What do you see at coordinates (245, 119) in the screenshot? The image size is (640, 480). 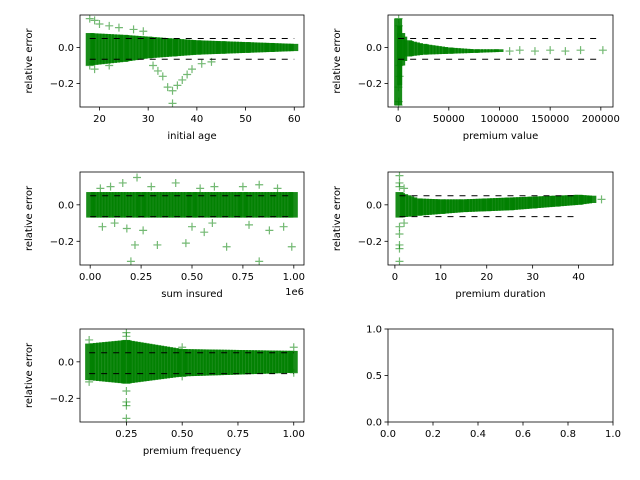 I see `x-tick-label: 50` at bounding box center [245, 119].